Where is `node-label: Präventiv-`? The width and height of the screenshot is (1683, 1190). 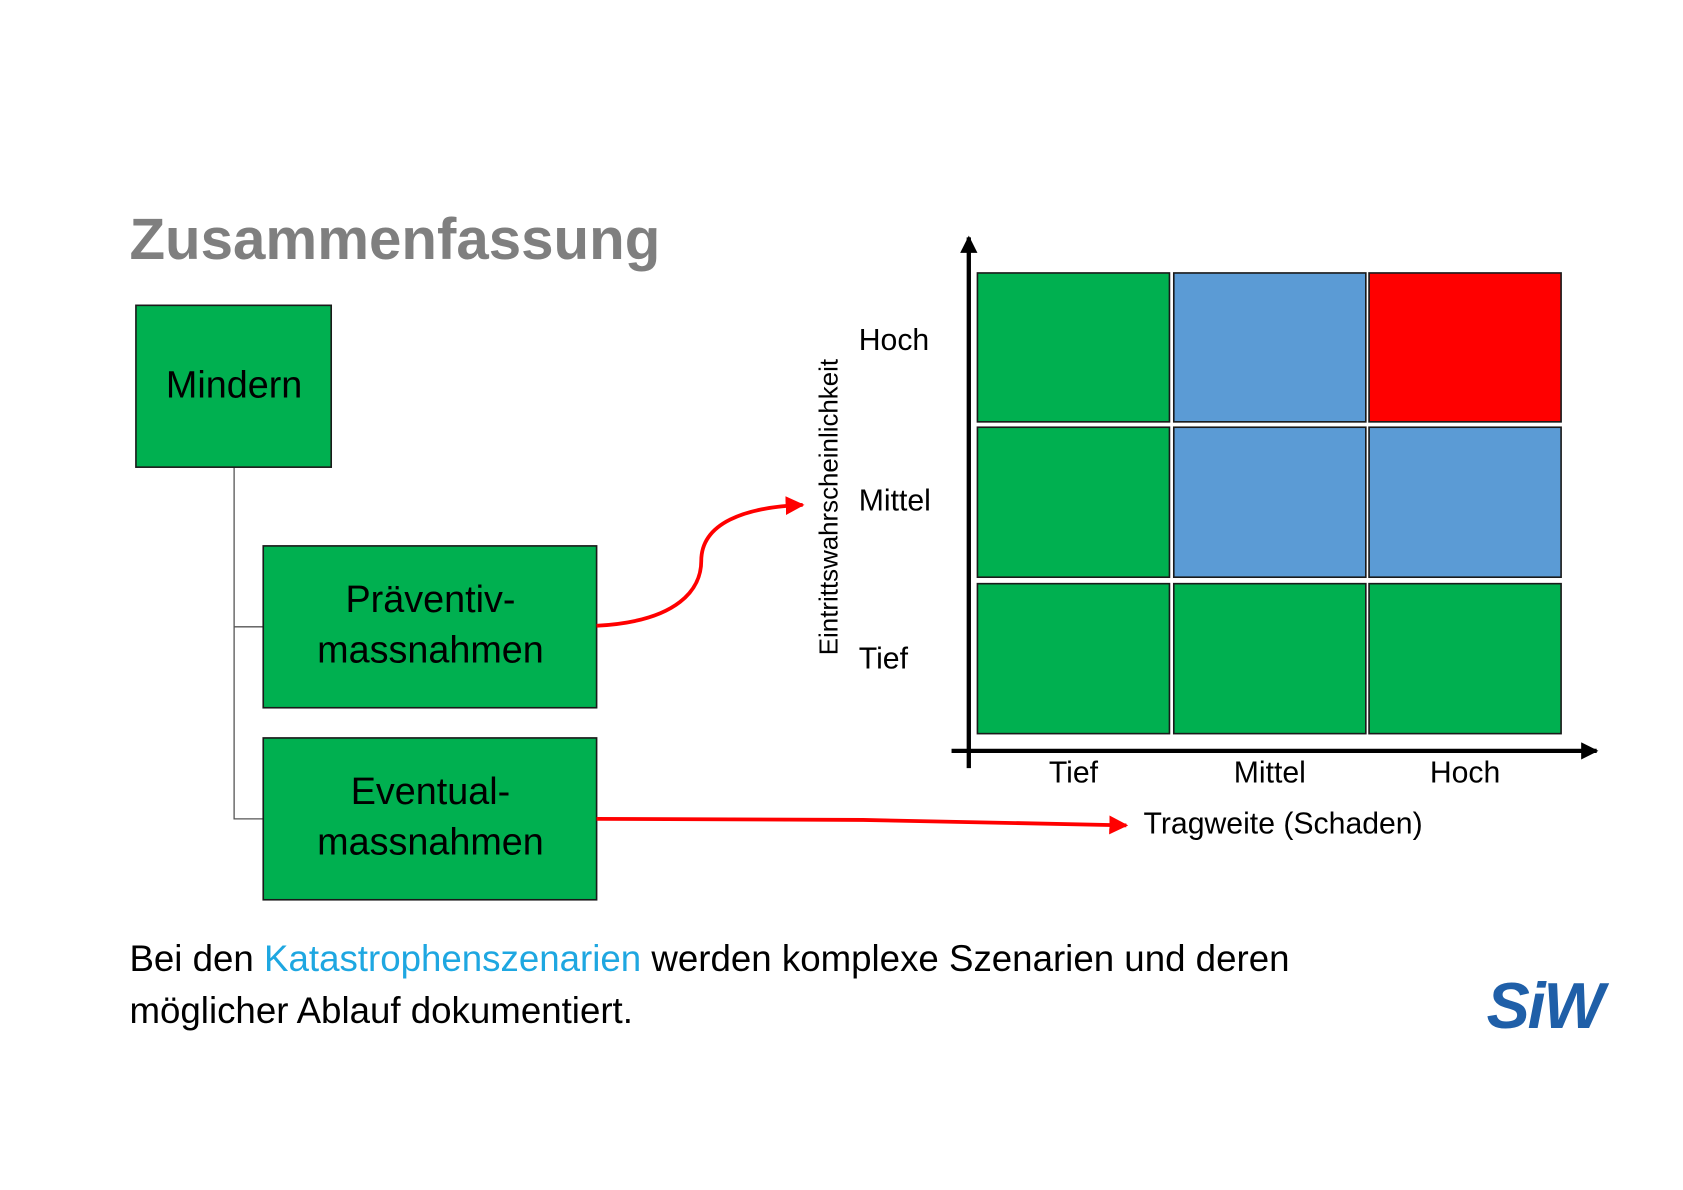
node-label: Präventiv- is located at coordinates (430, 599).